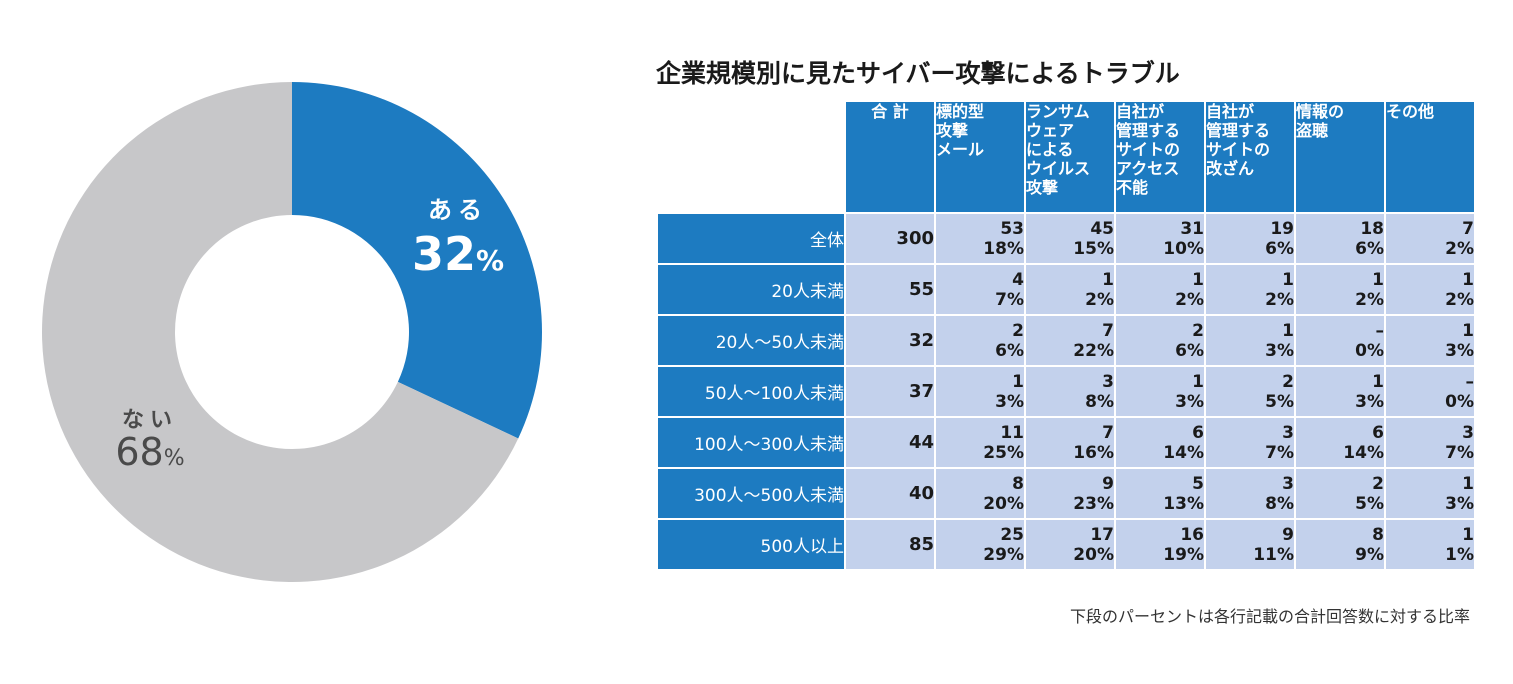 This screenshot has height=684, width=1513. I want to click on row-label: 100人〜300人未満, so click(751, 442).